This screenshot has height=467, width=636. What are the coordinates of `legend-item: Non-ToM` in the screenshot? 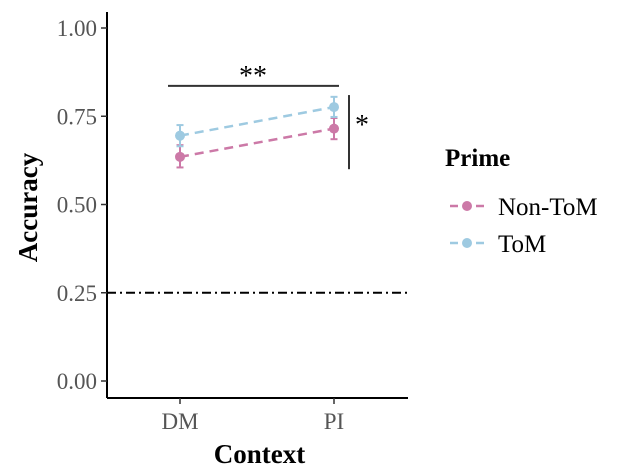 It's located at (524, 207).